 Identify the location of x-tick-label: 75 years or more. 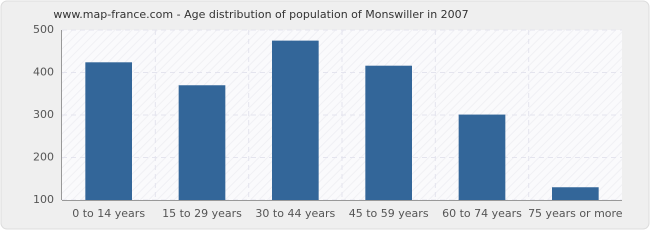
(575, 213).